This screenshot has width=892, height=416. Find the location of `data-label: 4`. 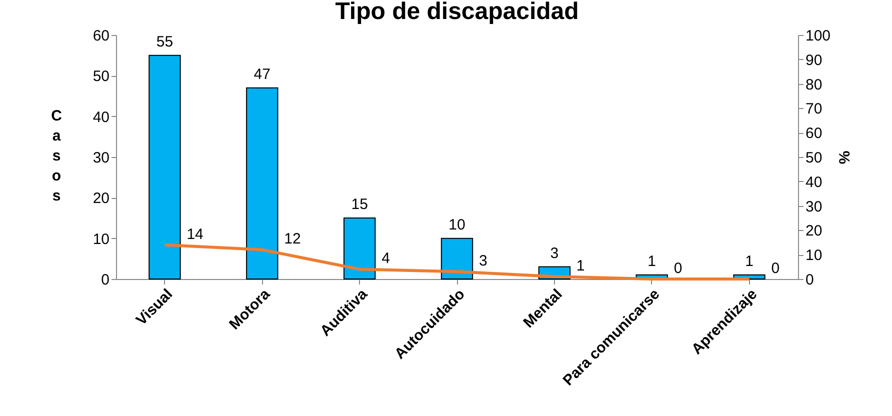

data-label: 4 is located at coordinates (386, 259).